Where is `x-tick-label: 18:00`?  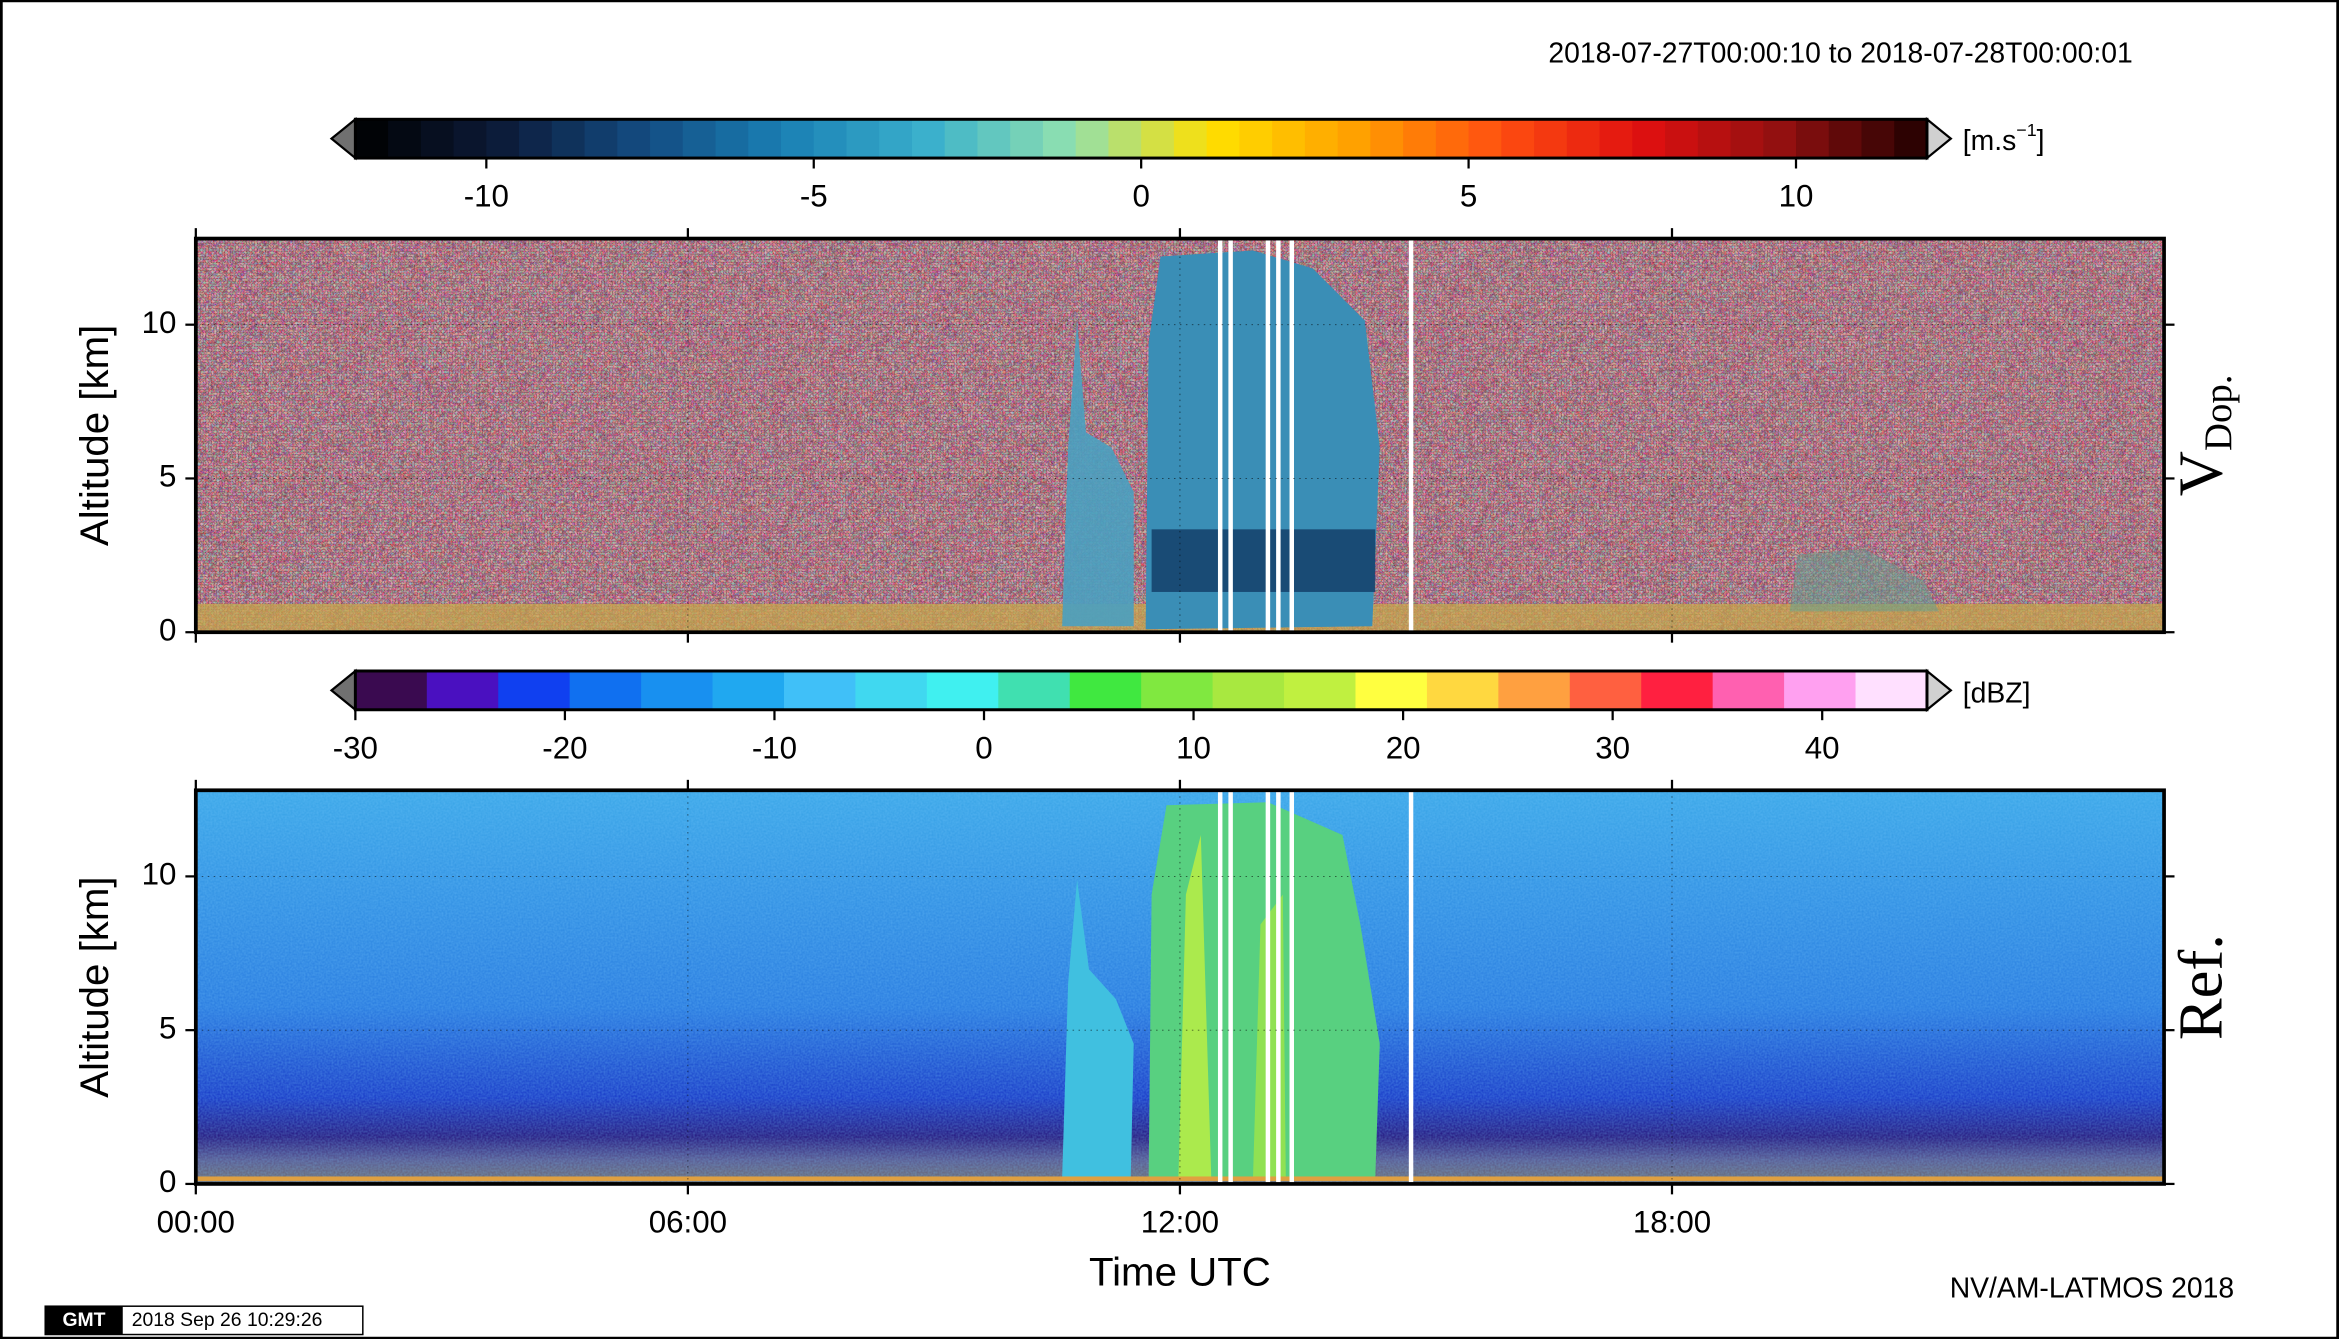 x-tick-label: 18:00 is located at coordinates (1672, 1221).